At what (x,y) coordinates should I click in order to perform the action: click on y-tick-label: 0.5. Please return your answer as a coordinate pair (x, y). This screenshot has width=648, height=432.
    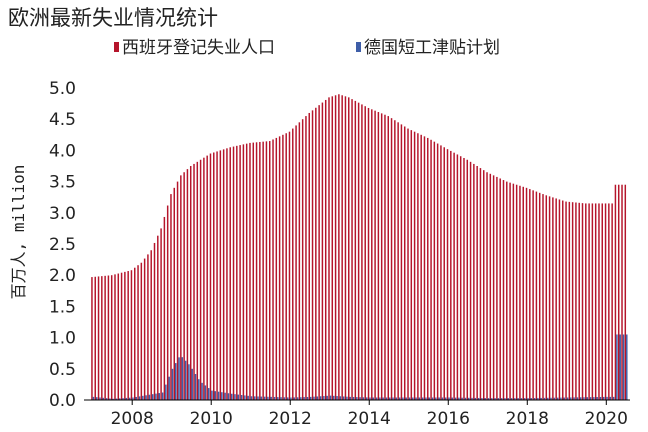
    Looking at the image, I should click on (62, 370).